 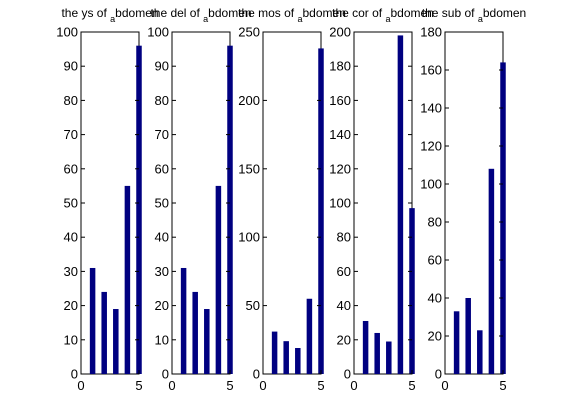 What do you see at coordinates (162, 271) in the screenshot?
I see `y-tick-label: 30` at bounding box center [162, 271].